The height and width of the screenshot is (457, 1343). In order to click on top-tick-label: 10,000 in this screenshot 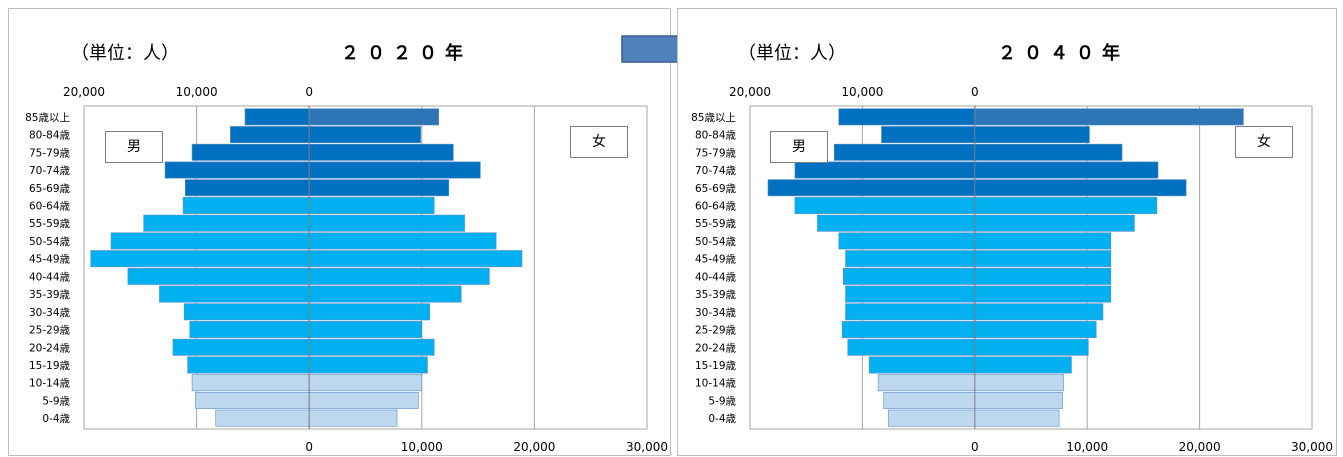, I will do `click(197, 92)`.